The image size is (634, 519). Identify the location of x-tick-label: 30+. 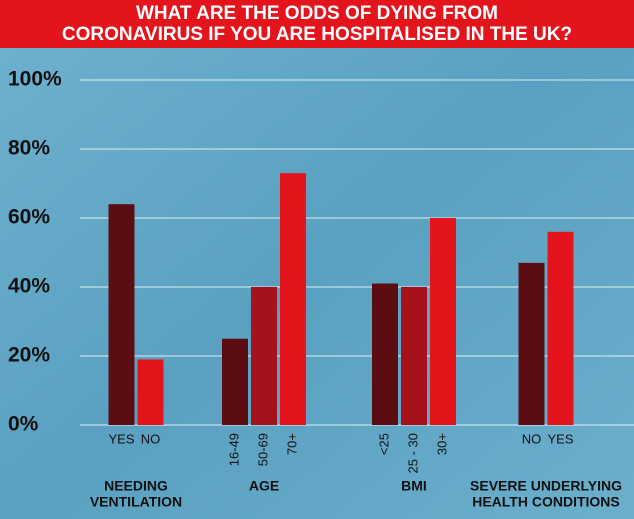
(441, 444).